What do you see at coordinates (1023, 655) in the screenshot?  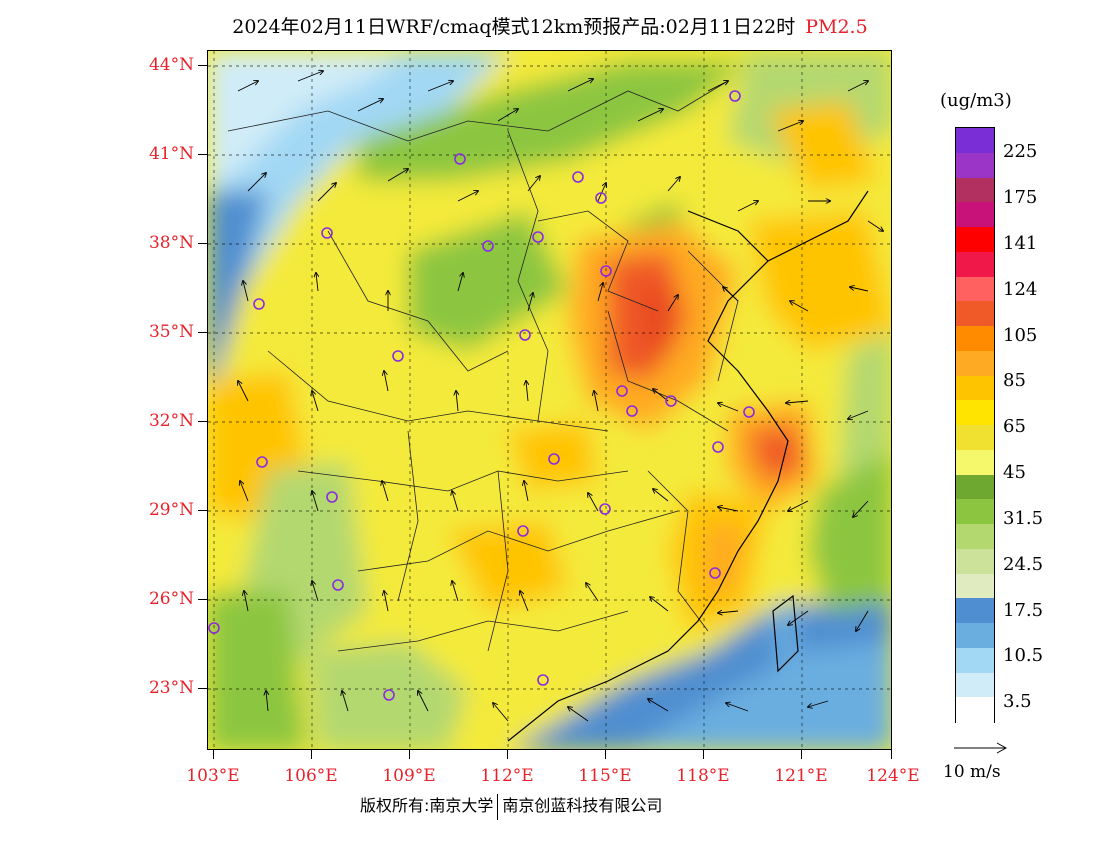 I see `legend-label: 10.5` at bounding box center [1023, 655].